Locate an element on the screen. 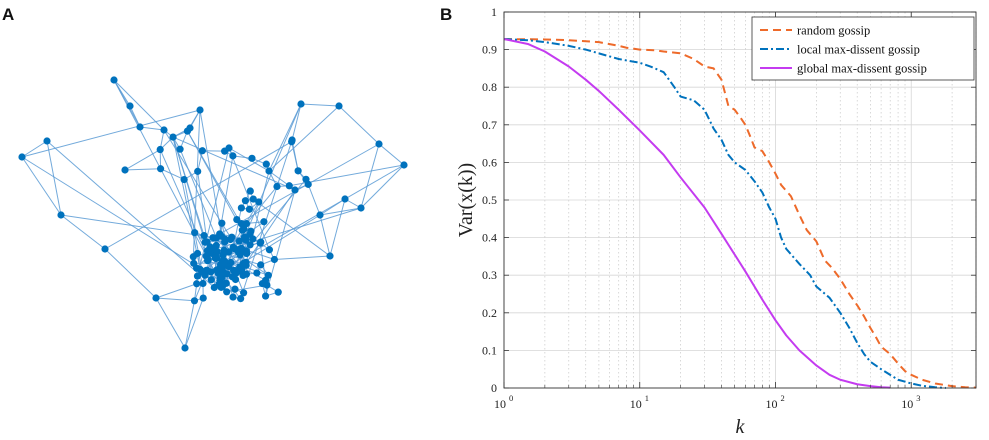  x-tick-label: 10 2 is located at coordinates (774, 402).